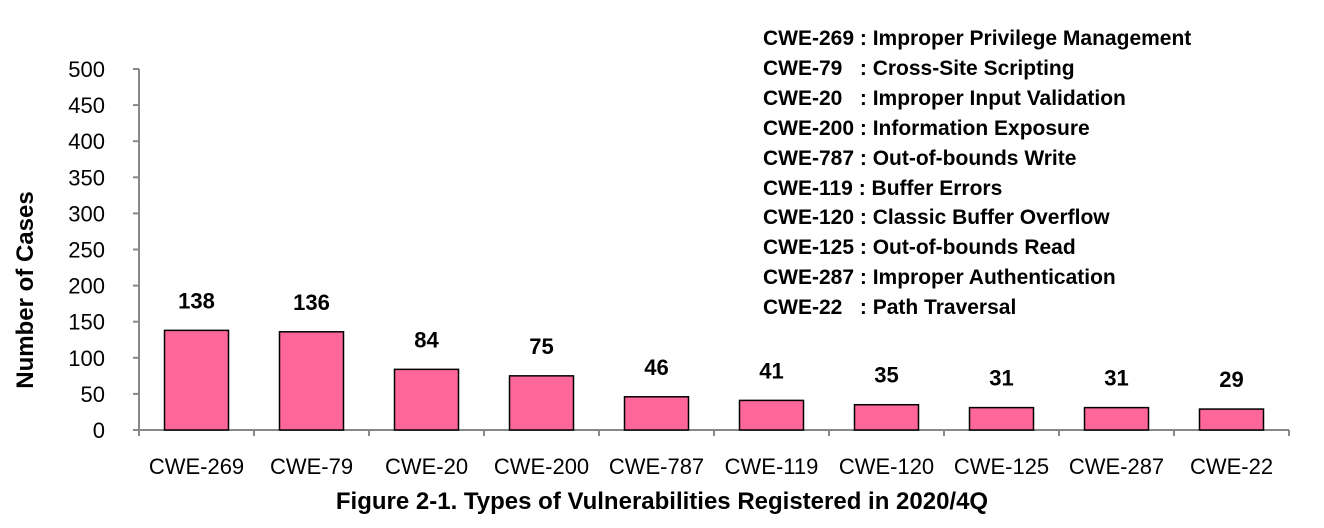 Image resolution: width=1324 pixels, height=528 pixels. Describe the element at coordinates (981, 128) in the screenshot. I see `legend-description: Information Exposure` at that location.